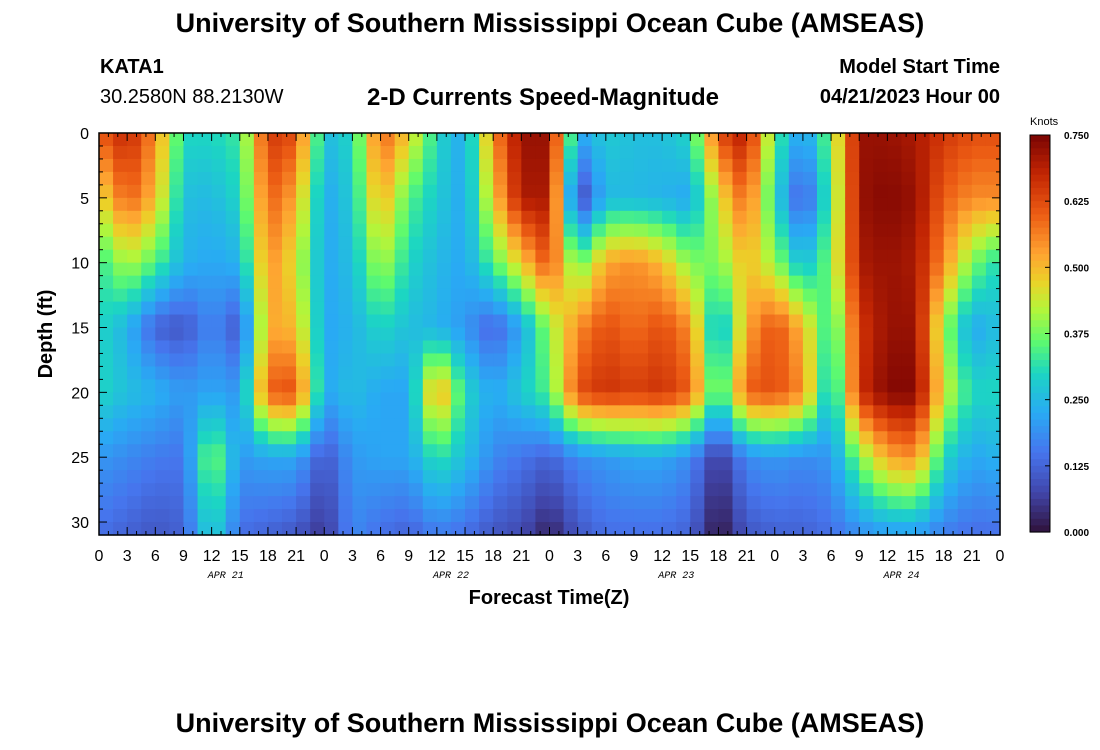  I want to click on x-tick-label: 3, so click(352, 556).